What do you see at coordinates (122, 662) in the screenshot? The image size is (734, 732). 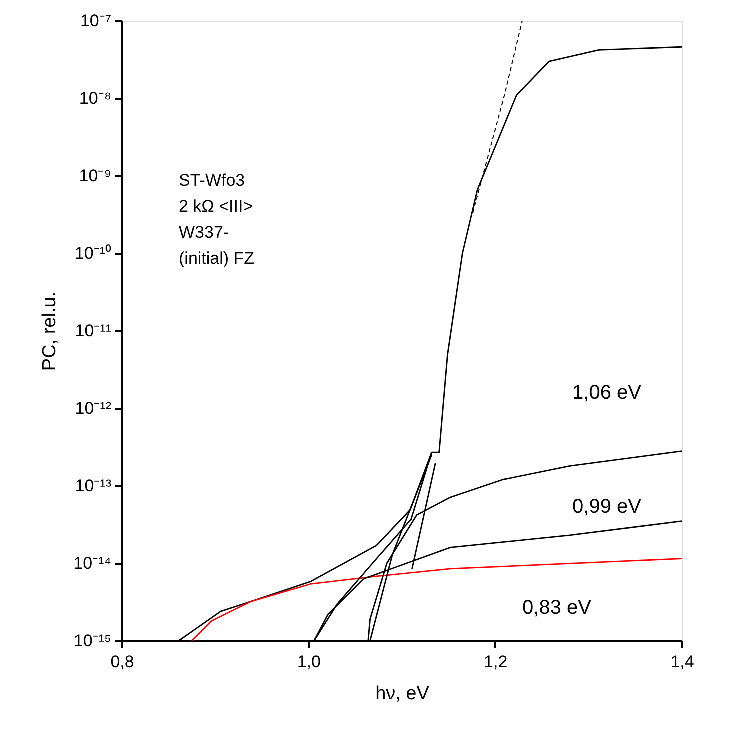 I see `x-tick-label: 0,8` at bounding box center [122, 662].